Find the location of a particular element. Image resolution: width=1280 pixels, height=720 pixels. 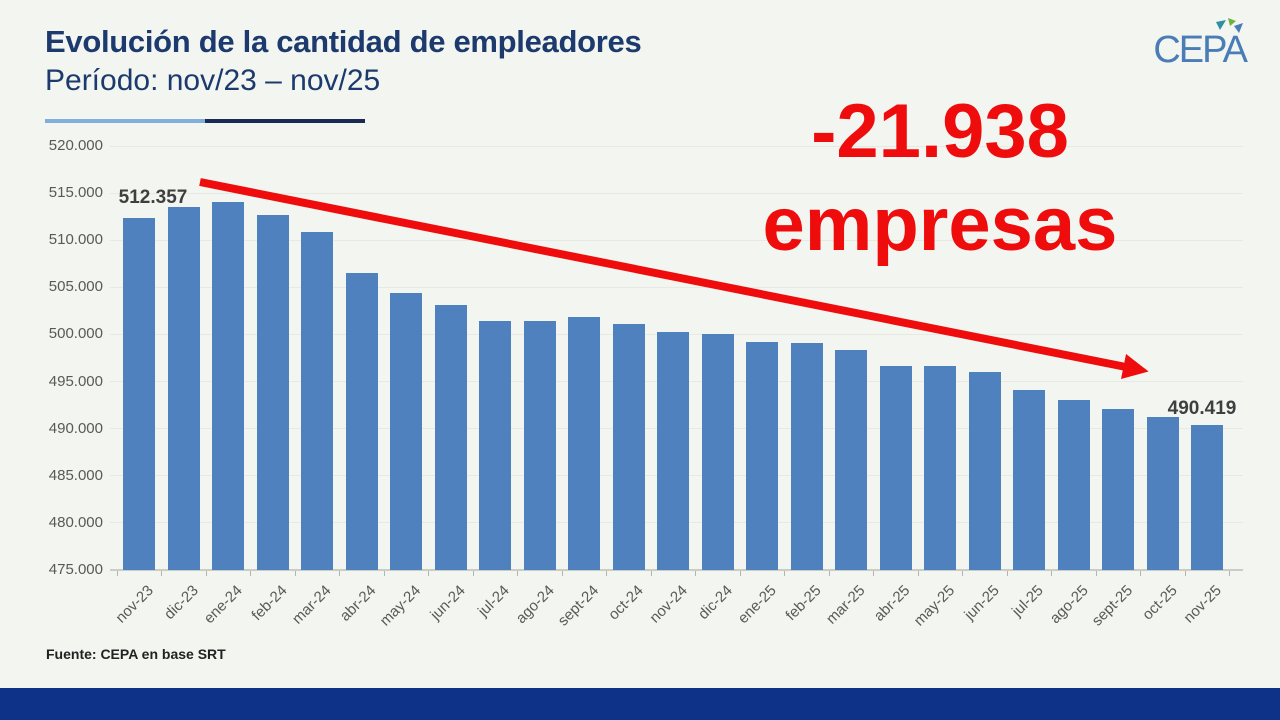

x-tick-label: sept-24 is located at coordinates (578, 606).